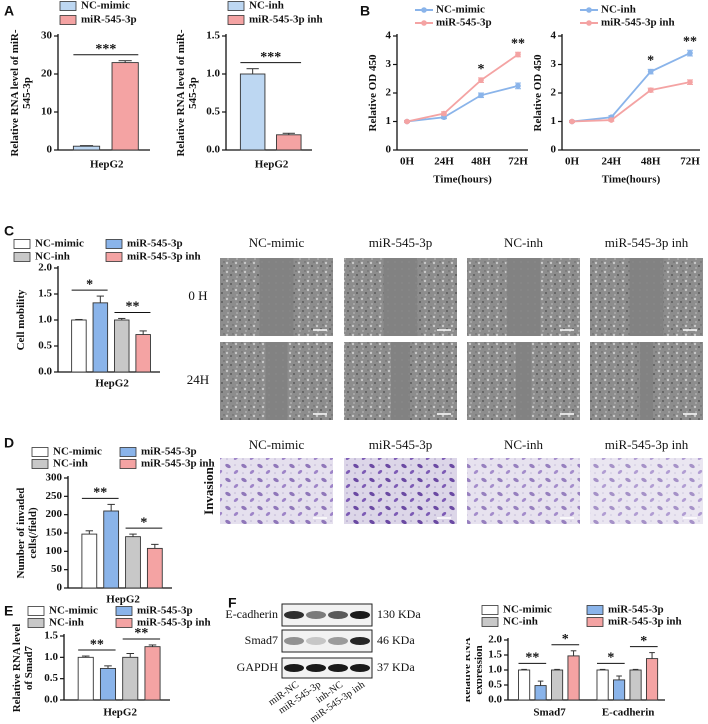 This screenshot has width=708, height=724. I want to click on x-tick-label: E-cadherin, so click(628, 713).